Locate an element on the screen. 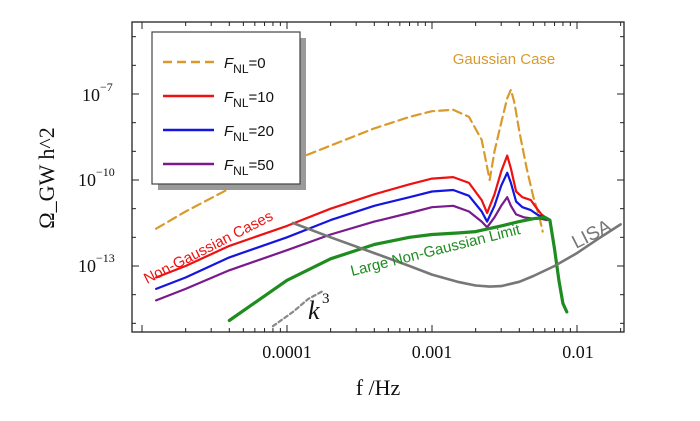 The image size is (700, 421). svg-text: k is located at coordinates (314, 310).